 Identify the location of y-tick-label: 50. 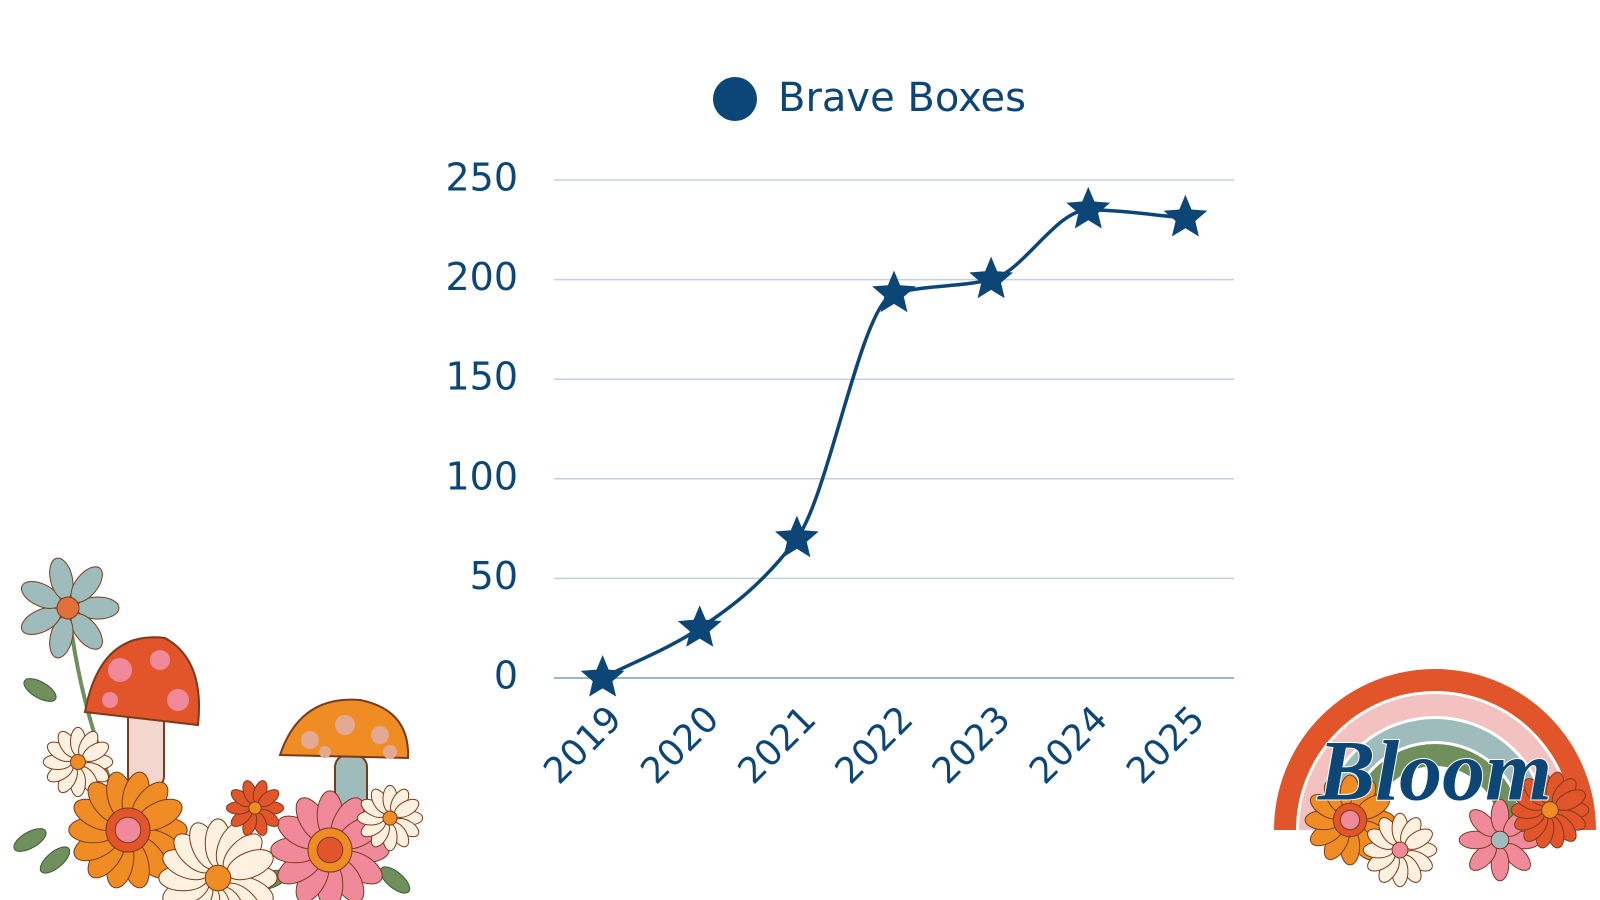
(494, 576).